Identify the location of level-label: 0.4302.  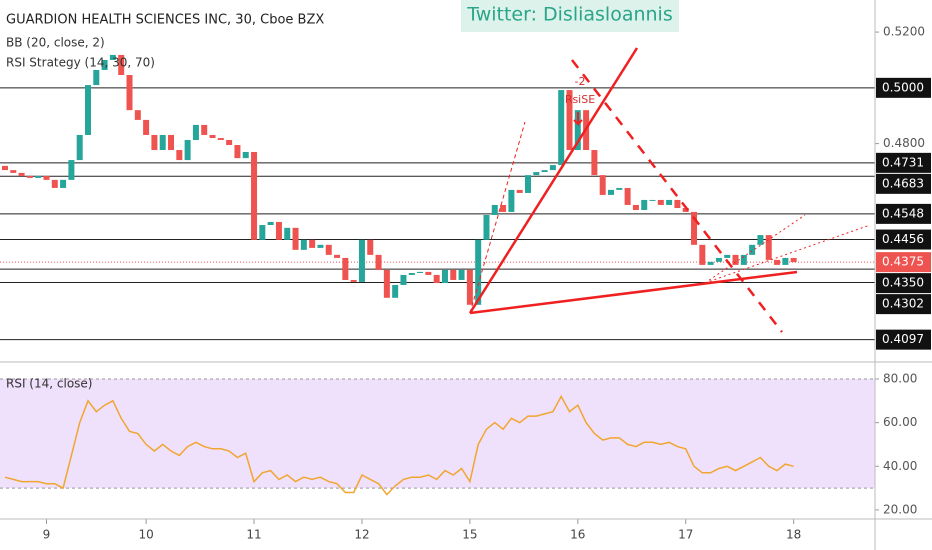
(903, 304).